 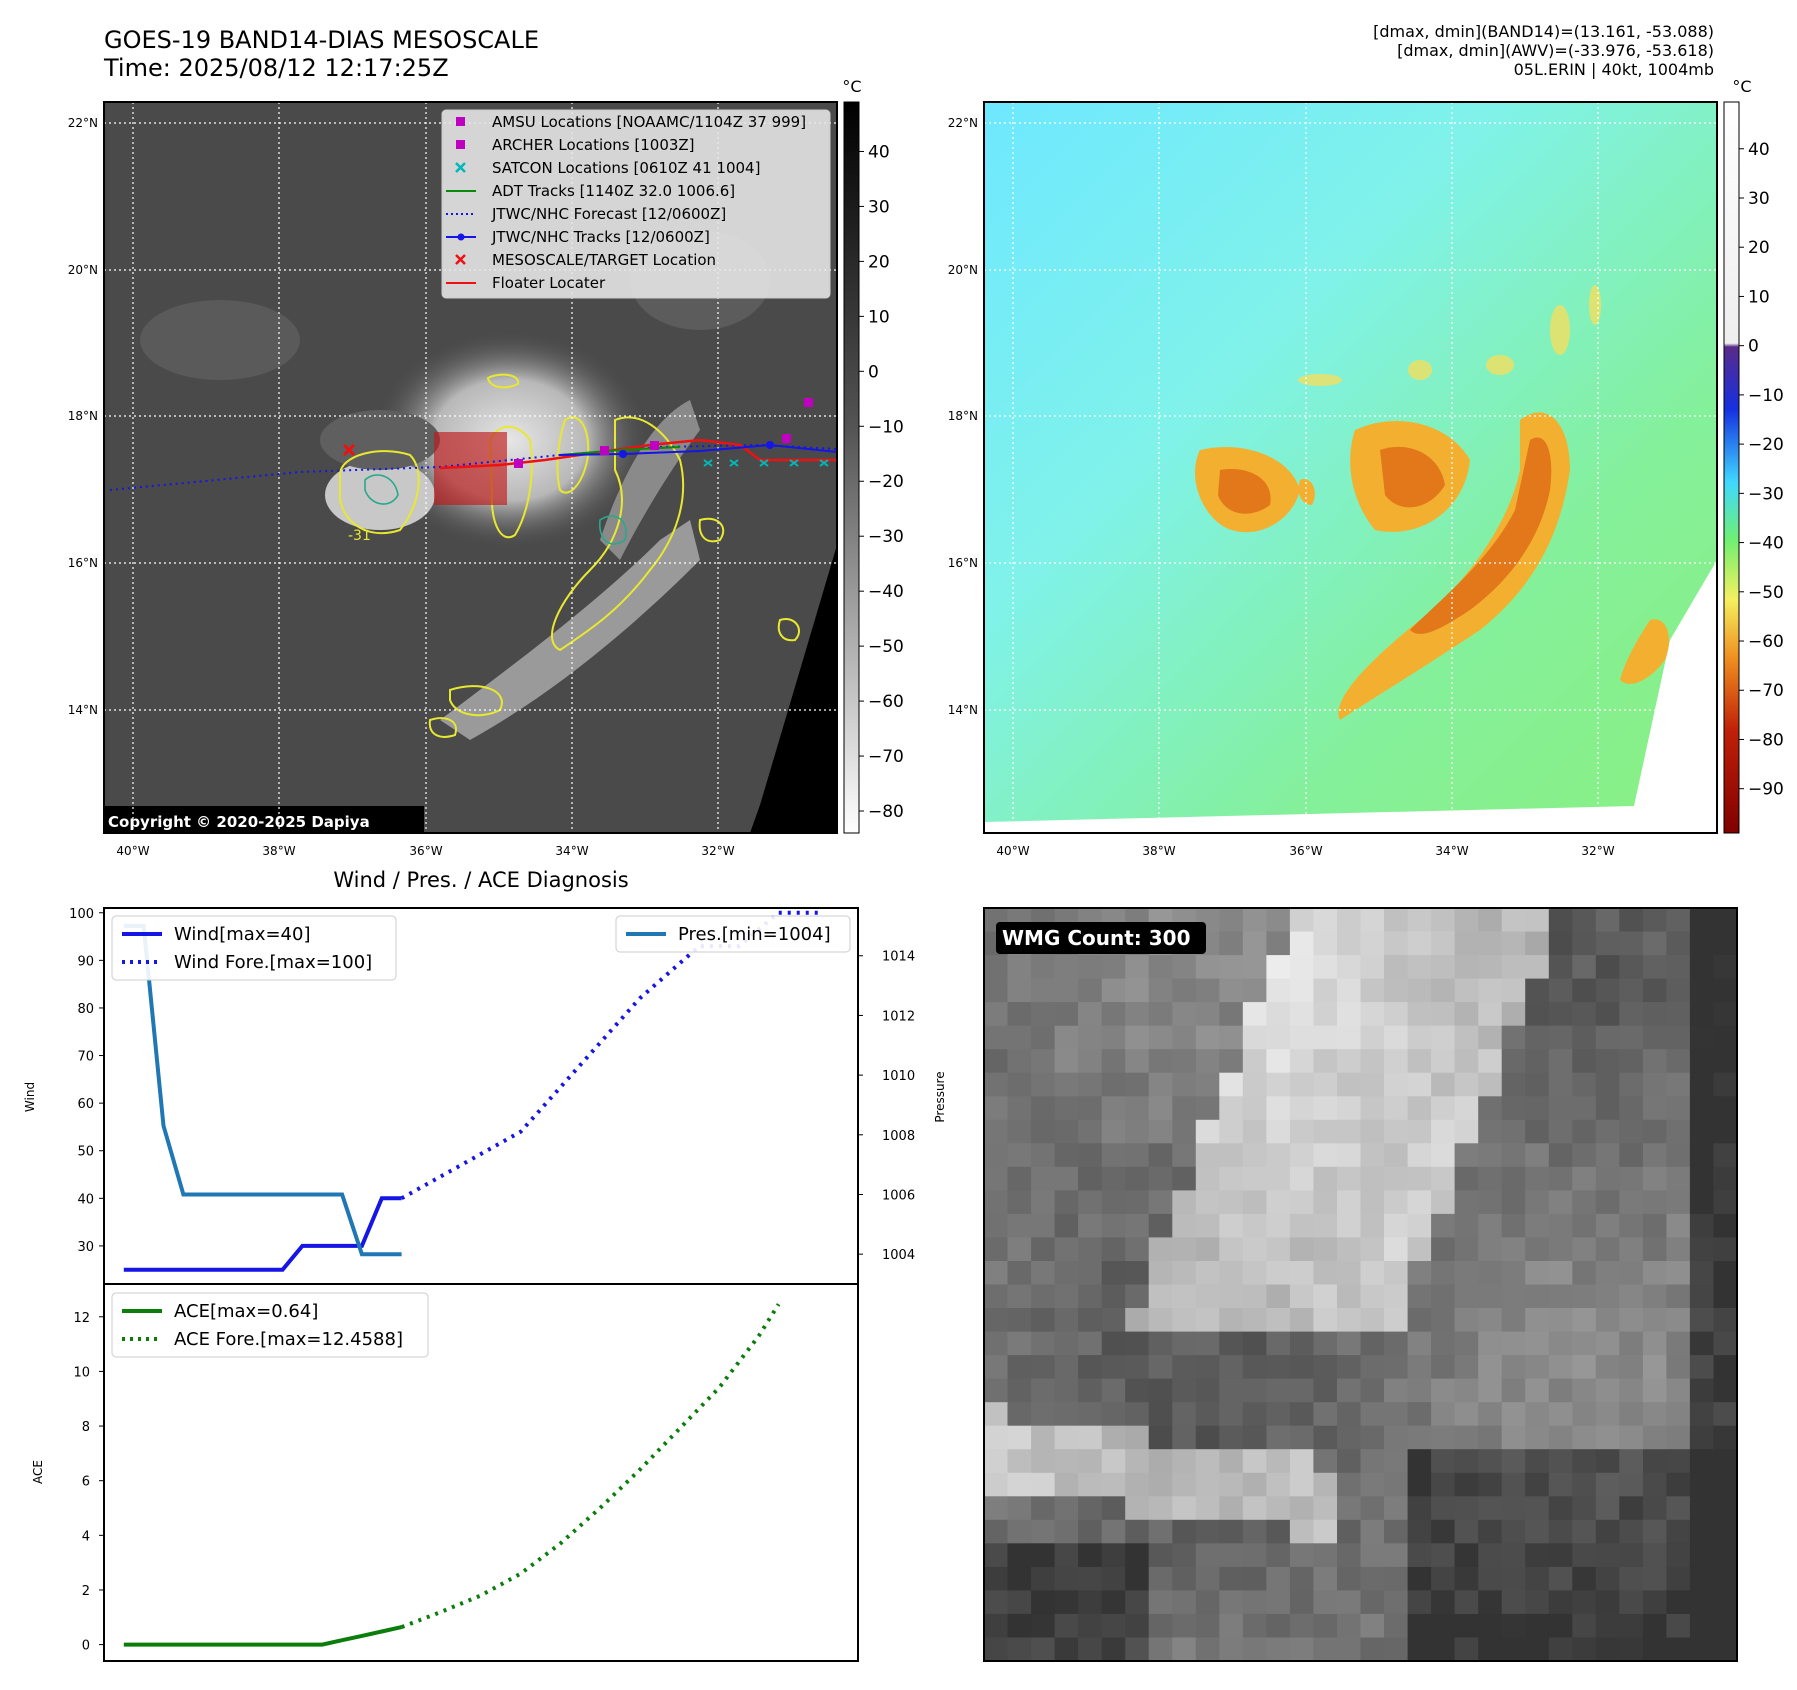 What do you see at coordinates (590, 1466) in the screenshot?
I see `series-ace-fore-` at bounding box center [590, 1466].